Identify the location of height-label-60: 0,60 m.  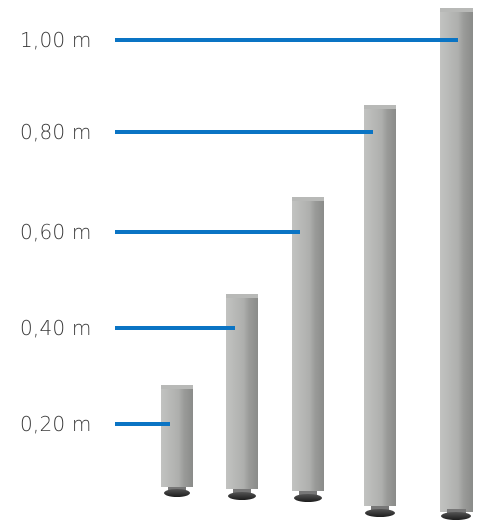
(56, 232).